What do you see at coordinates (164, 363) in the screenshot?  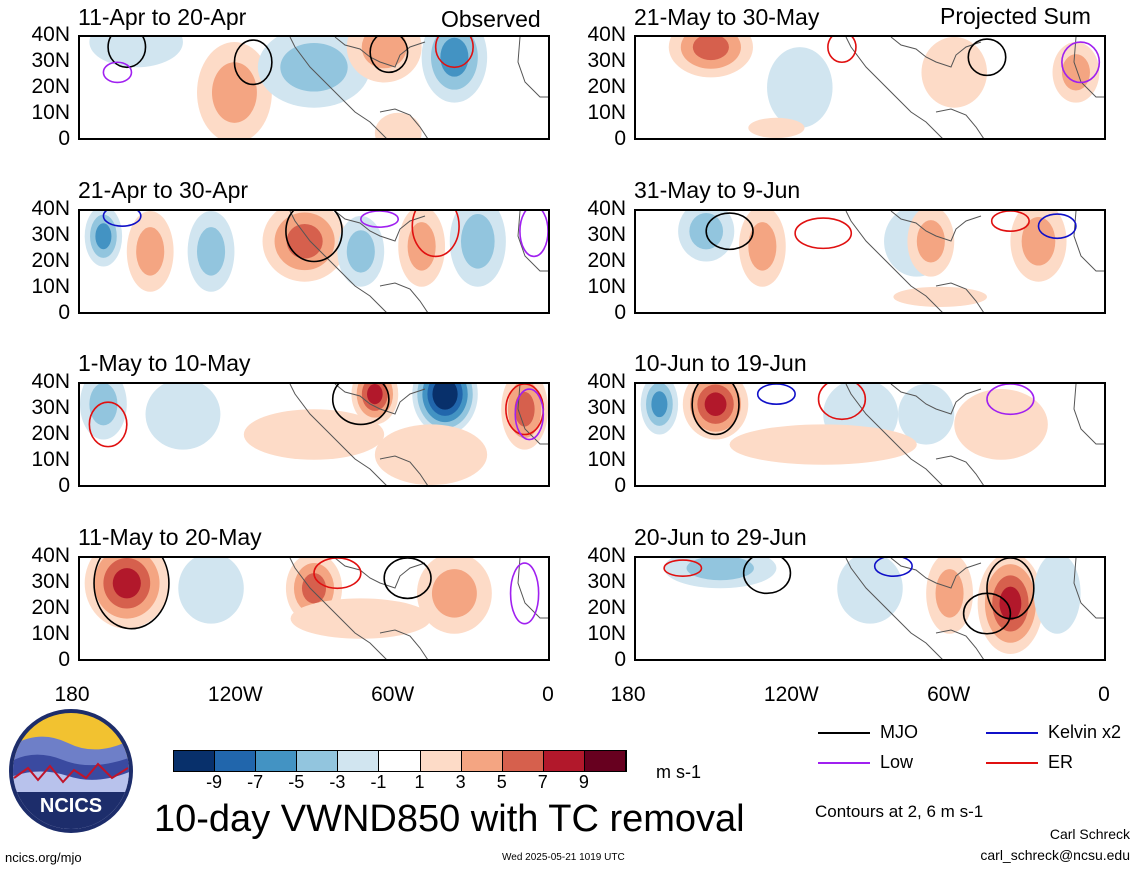 I see `panel-title: 1-May to 10-May` at bounding box center [164, 363].